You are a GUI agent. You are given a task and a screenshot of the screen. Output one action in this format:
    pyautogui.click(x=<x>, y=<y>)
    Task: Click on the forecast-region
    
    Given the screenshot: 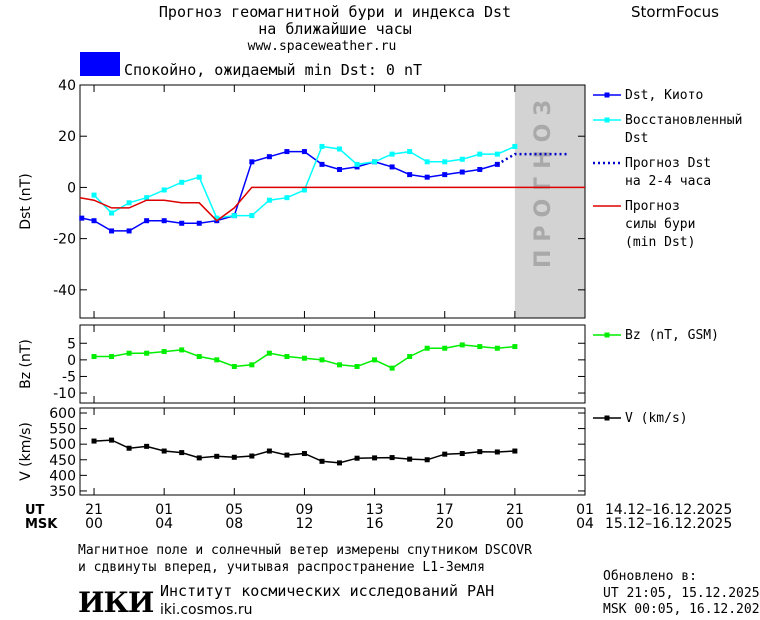 What is the action you would take?
    pyautogui.click(x=549, y=201)
    